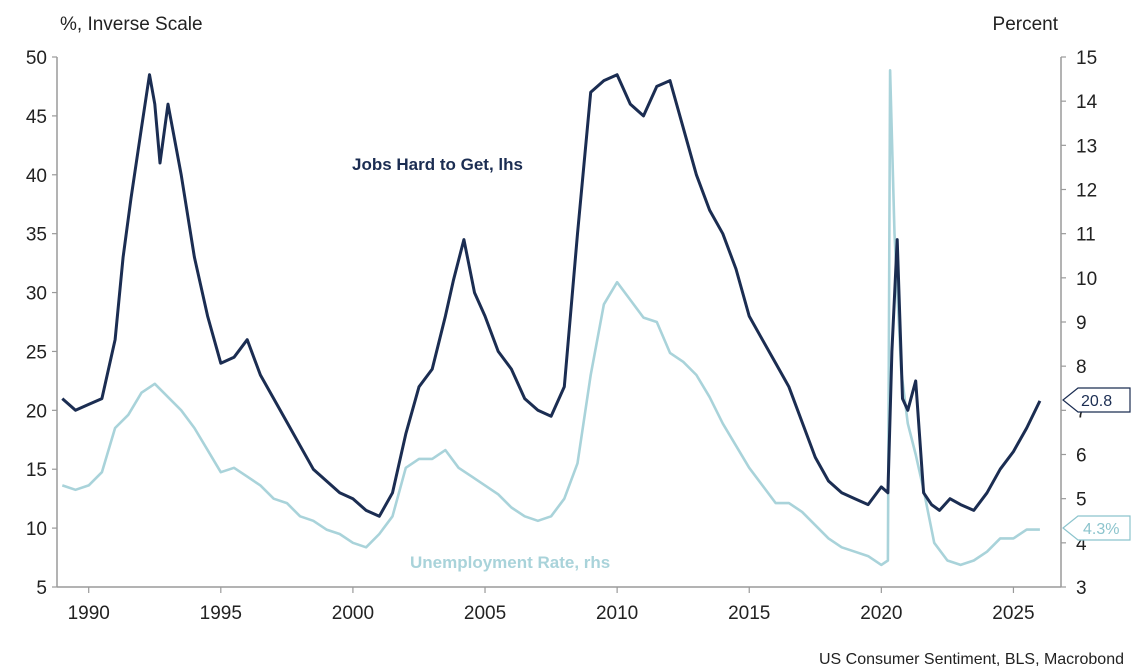 The width and height of the screenshot is (1134, 671). Describe the element at coordinates (1086, 191) in the screenshot. I see `right-tick-label: 12` at that location.